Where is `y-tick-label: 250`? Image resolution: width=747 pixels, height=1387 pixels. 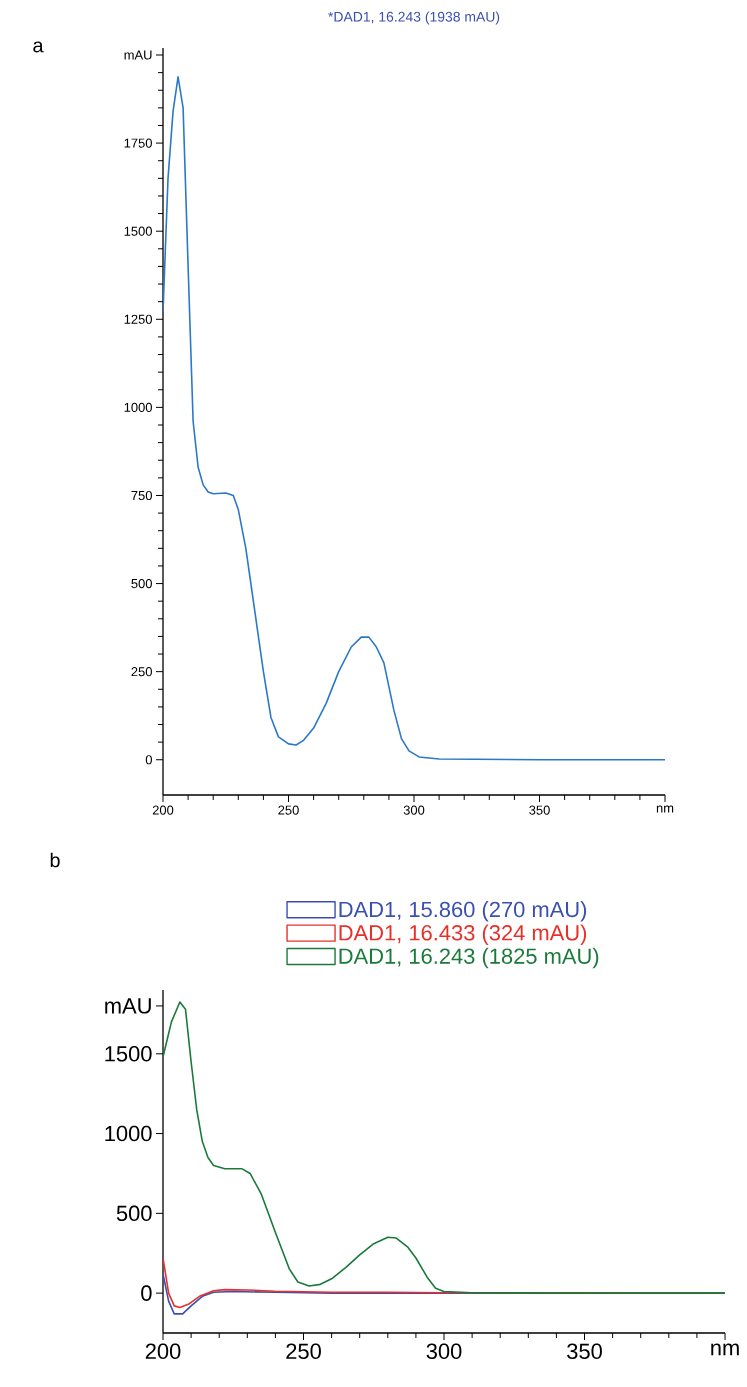
y-tick-label: 250 is located at coordinates (141, 672).